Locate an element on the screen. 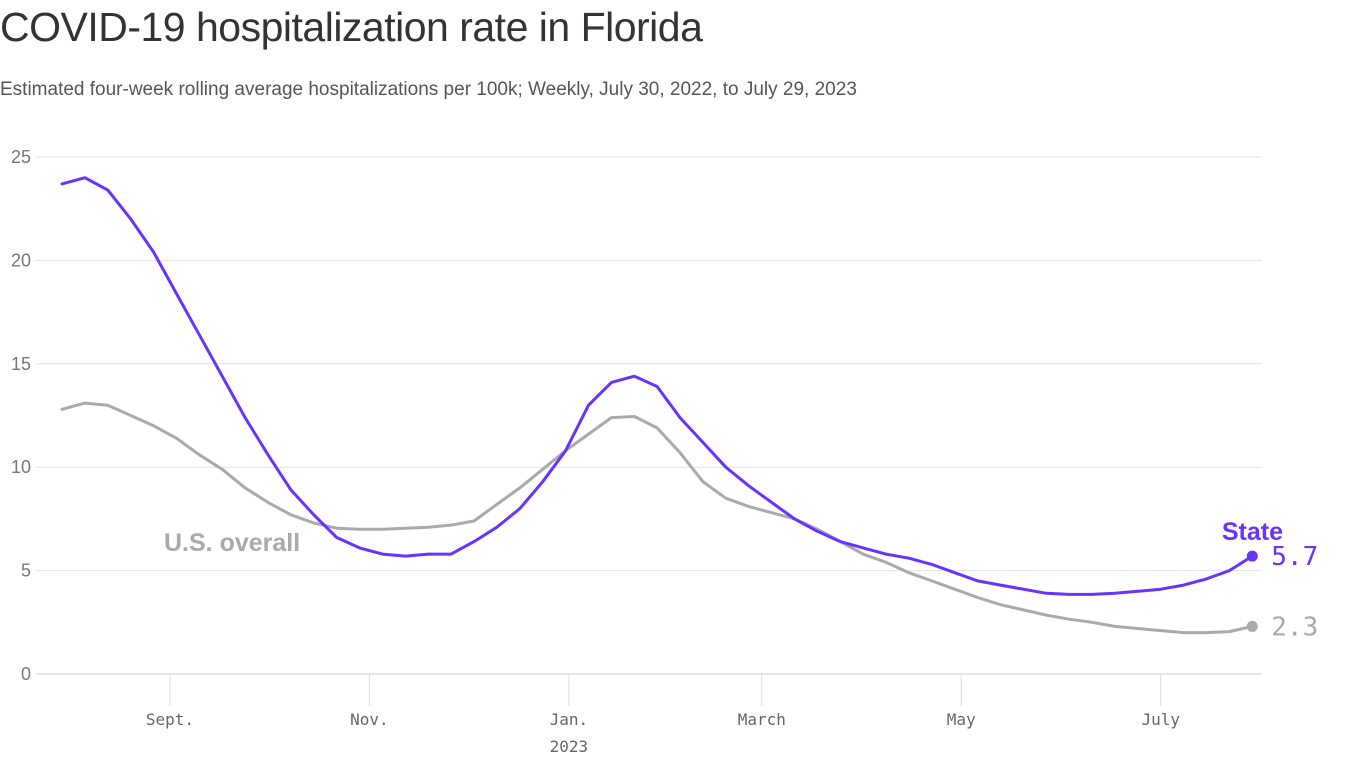 The width and height of the screenshot is (1366, 768). x-tick-label: Nov. is located at coordinates (369, 719).